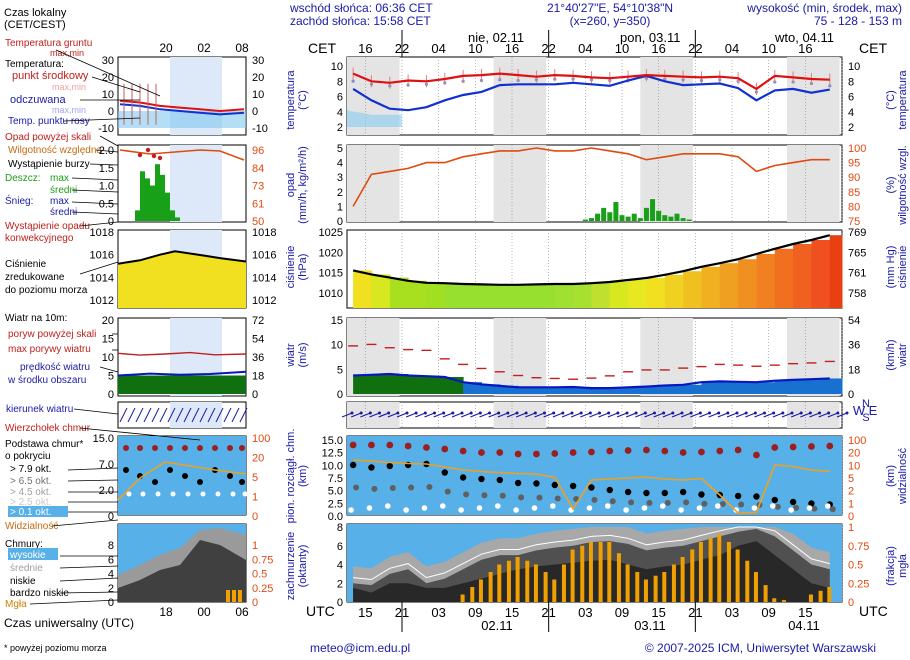 This screenshot has width=910, height=660. What do you see at coordinates (102, 256) in the screenshot?
I see `mini-press-tick: 1016` at bounding box center [102, 256].